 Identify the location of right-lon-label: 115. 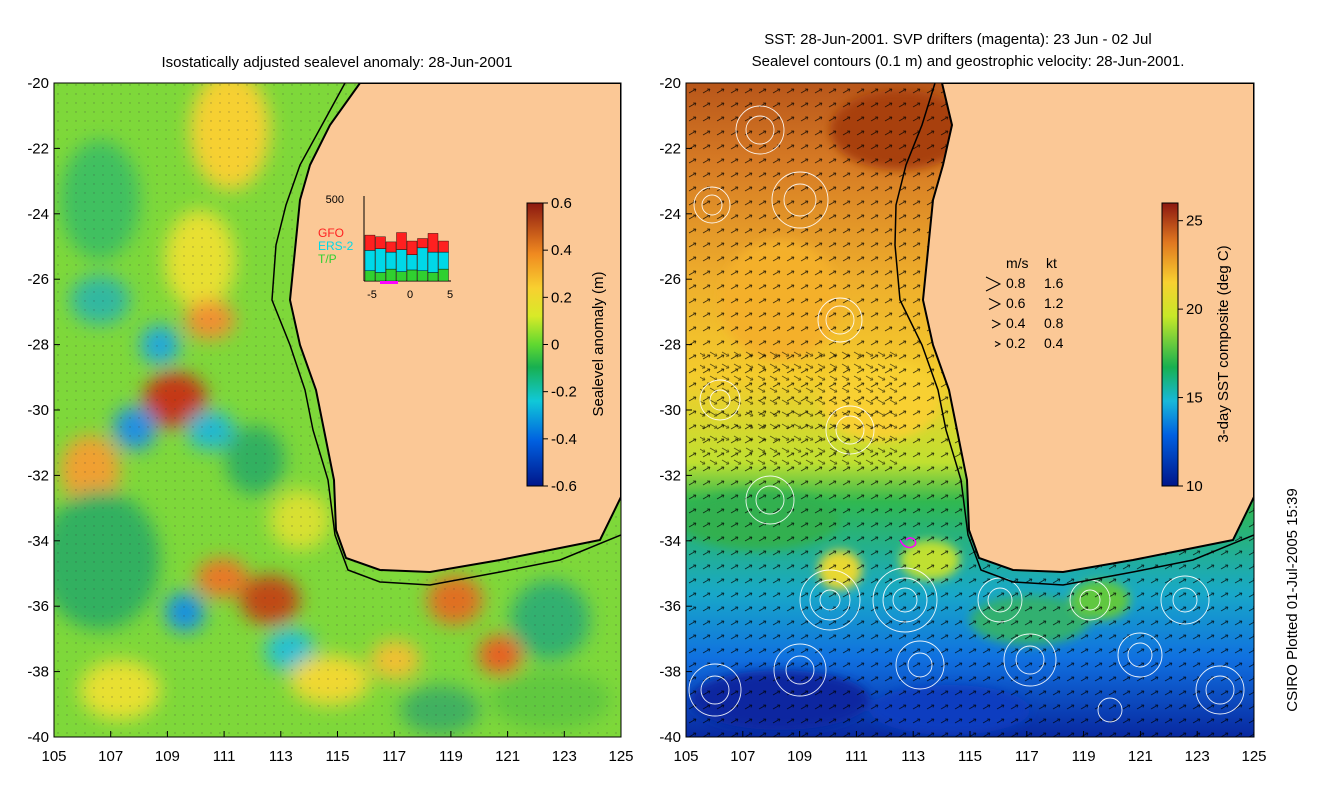
(970, 756).